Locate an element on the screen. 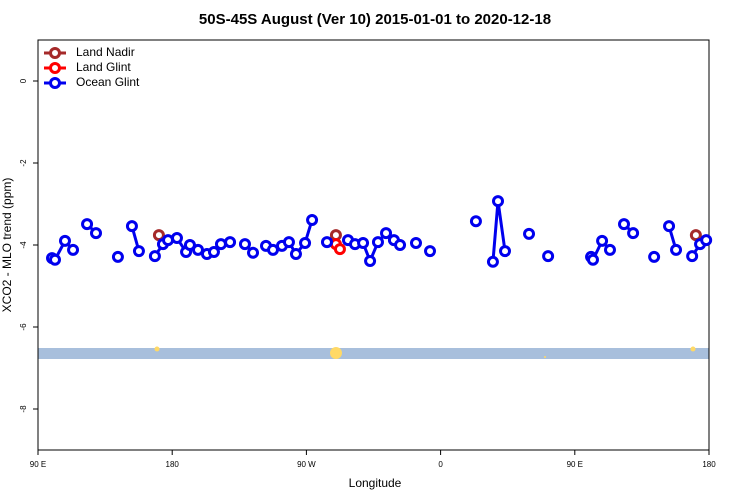  y-tick-label: -4 is located at coordinates (23, 245).